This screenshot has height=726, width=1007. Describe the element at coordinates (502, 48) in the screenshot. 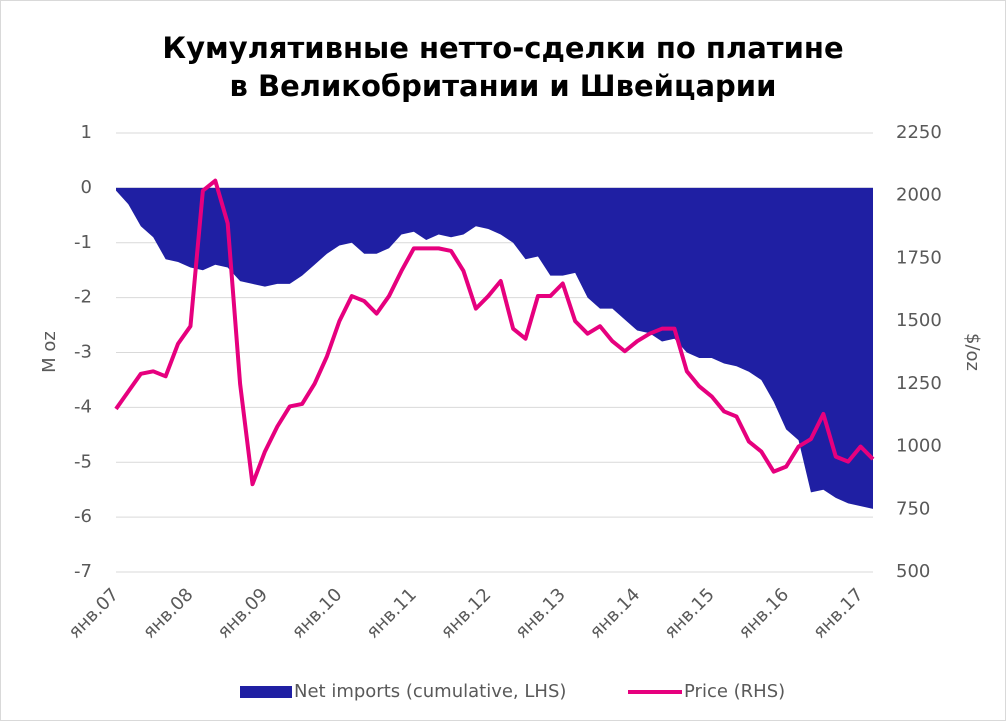

I see `chart-title: Кумулятивные нетто-сделки по платине` at that location.